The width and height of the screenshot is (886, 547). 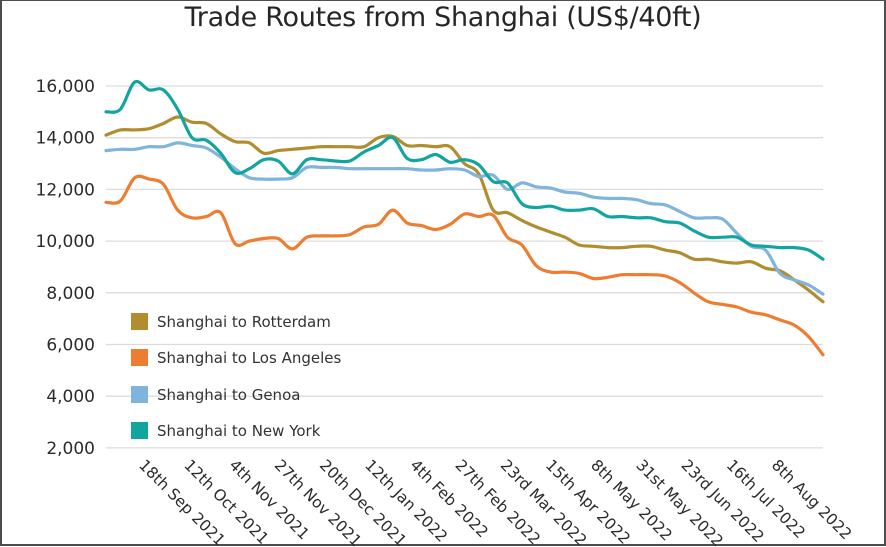 I want to click on legend-item: Shanghai to Rotterdam, so click(x=231, y=322).